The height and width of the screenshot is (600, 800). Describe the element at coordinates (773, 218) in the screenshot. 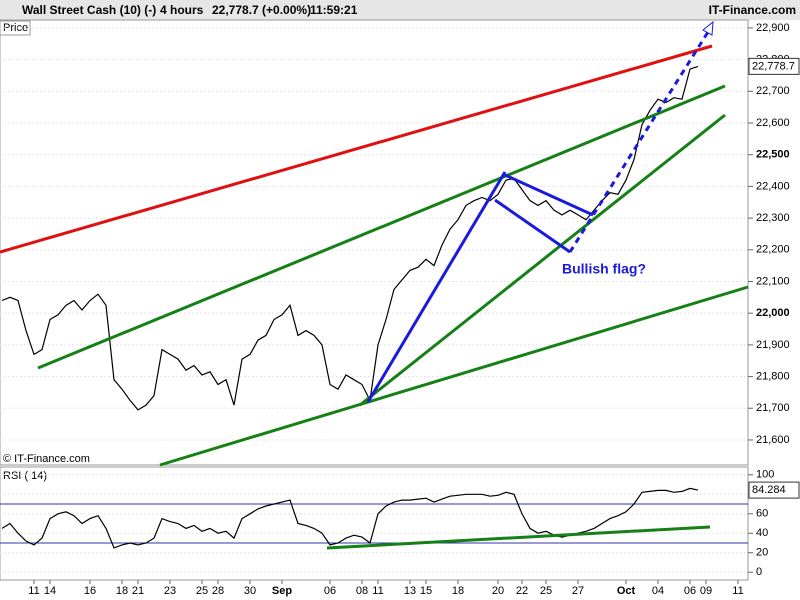

I see `y-tick-label: 22,300` at that location.